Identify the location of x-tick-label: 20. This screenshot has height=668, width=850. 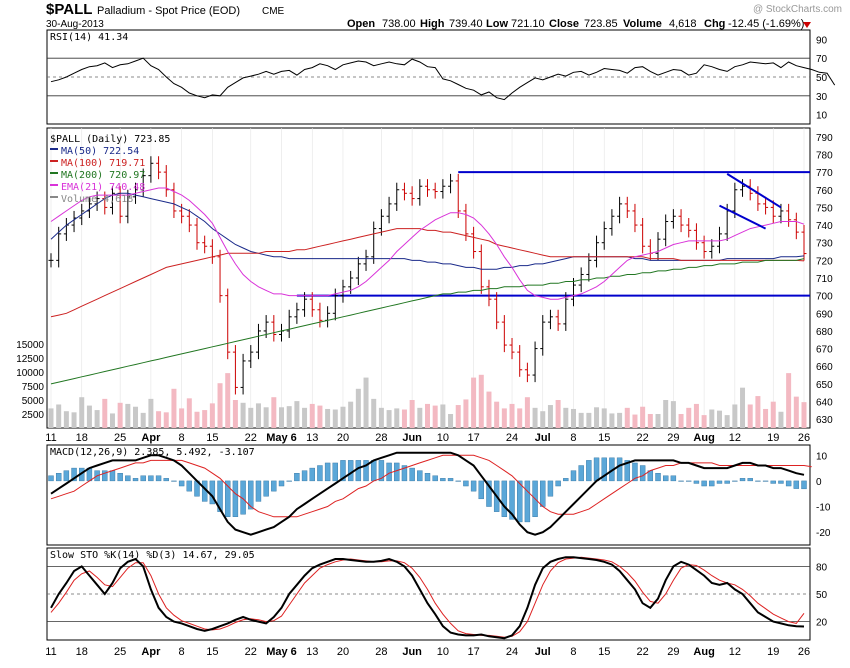
(343, 438).